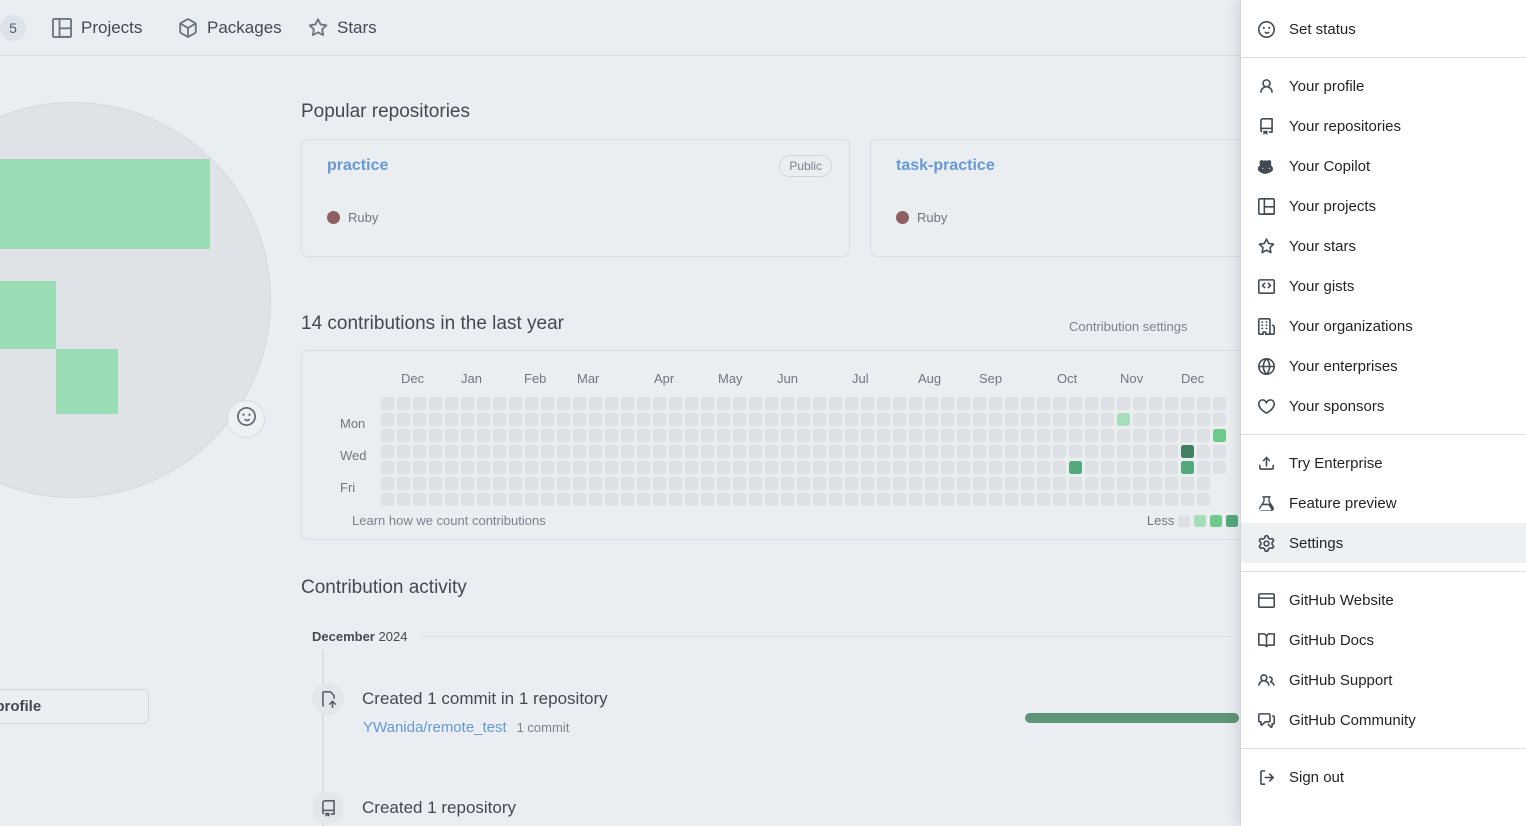 This screenshot has width=1526, height=826. I want to click on repo-name-link: task-practice, so click(945, 165).